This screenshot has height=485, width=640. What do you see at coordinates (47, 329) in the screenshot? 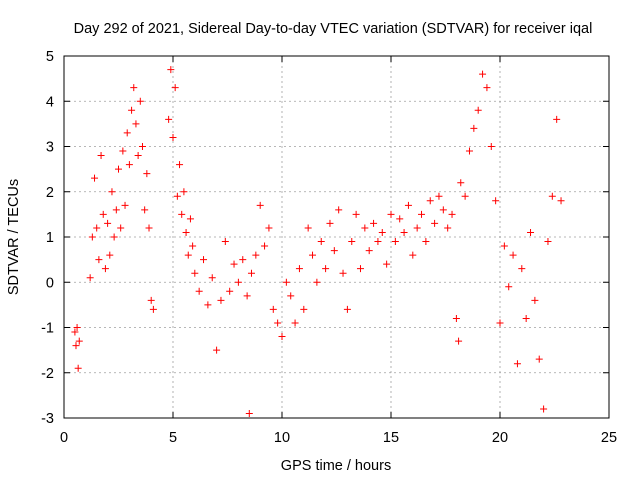
I see `y-tick-label: -1` at bounding box center [47, 329].